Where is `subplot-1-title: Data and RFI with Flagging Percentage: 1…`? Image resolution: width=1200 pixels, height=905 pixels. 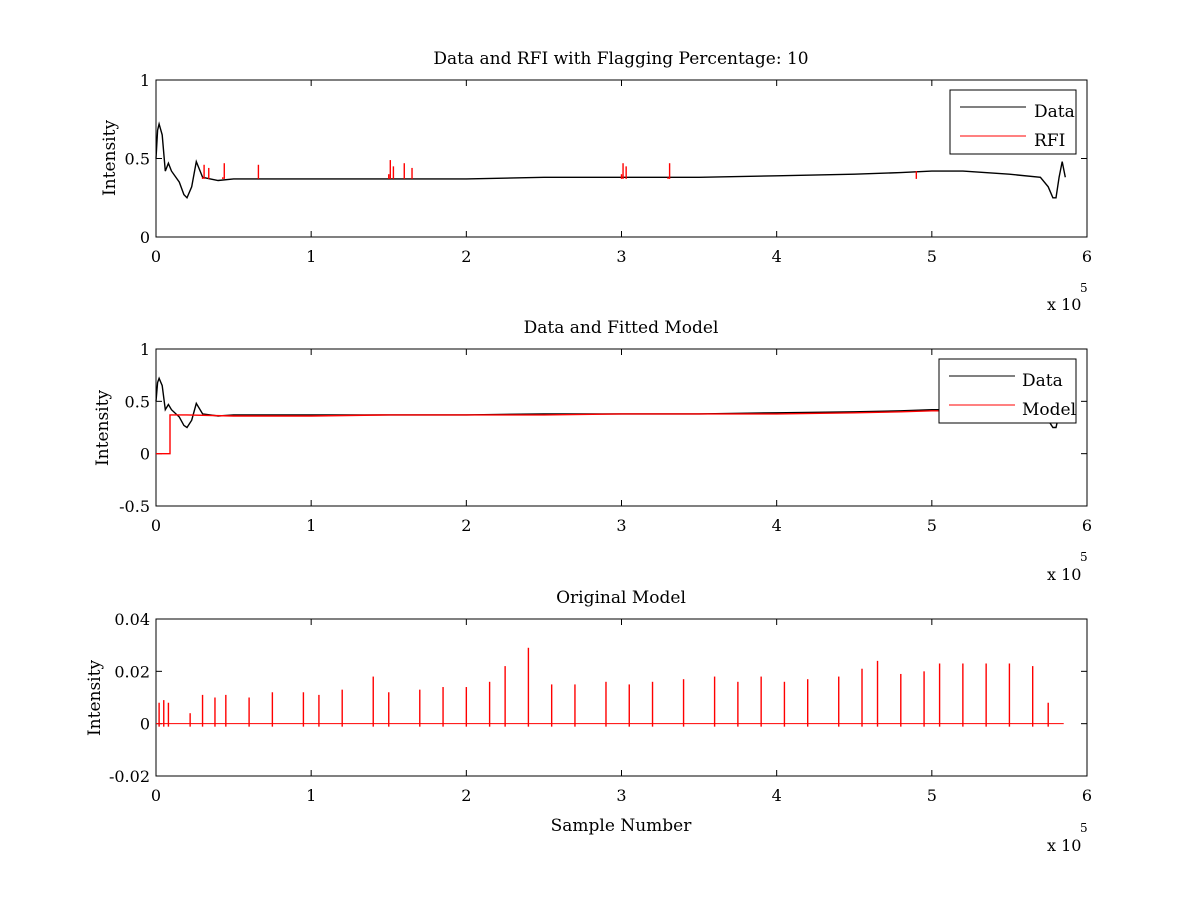
subplot-1-title: Data and RFI with Flagging Percentage: 1… is located at coordinates (620, 59).